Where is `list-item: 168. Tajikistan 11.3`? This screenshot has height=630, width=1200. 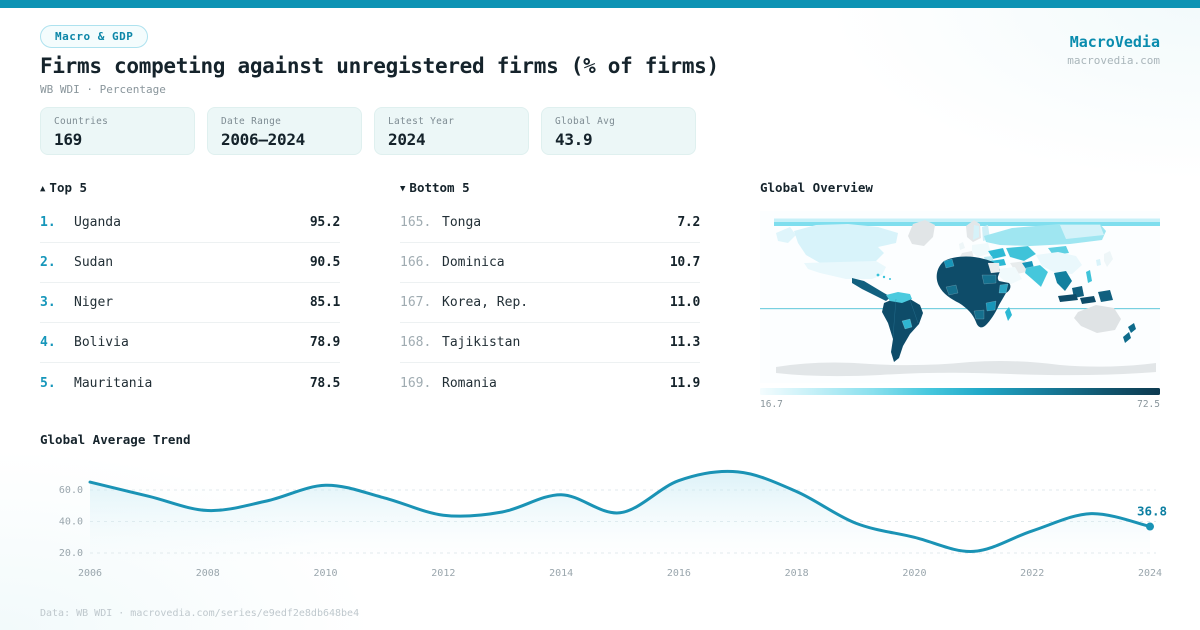 list-item: 168. Tajikistan 11.3 is located at coordinates (550, 343).